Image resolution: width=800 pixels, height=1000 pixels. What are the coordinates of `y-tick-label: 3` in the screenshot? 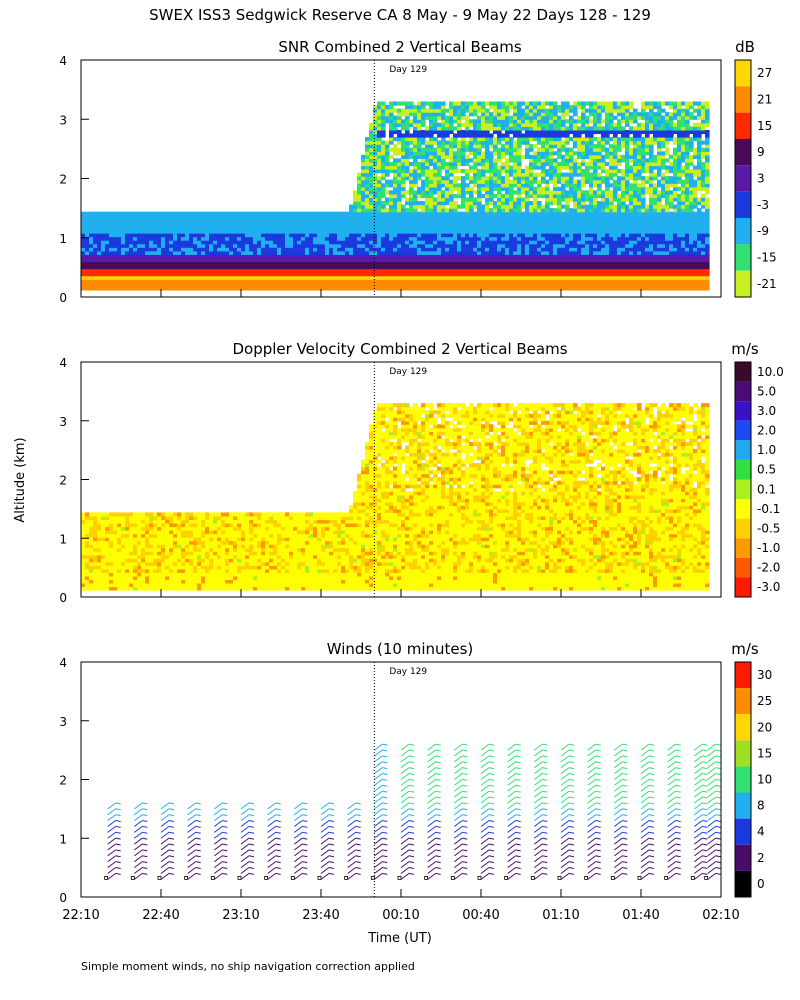 It's located at (63, 722).